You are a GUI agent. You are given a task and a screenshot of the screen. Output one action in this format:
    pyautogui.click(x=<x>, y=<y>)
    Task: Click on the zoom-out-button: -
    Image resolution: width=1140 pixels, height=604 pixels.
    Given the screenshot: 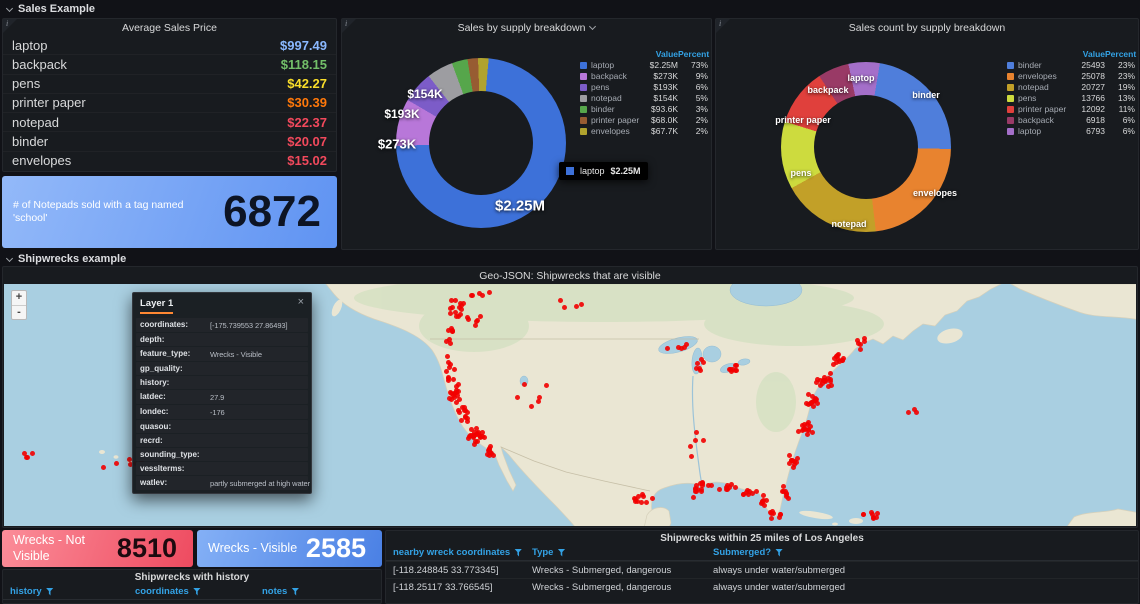 What is the action you would take?
    pyautogui.click(x=19, y=312)
    